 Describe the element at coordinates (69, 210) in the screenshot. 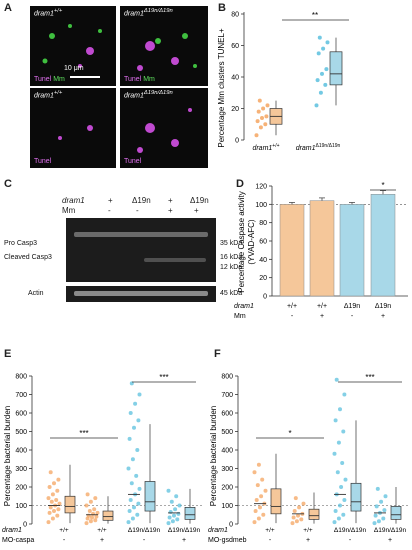

I see `header-row-mm-label: Mm` at that location.